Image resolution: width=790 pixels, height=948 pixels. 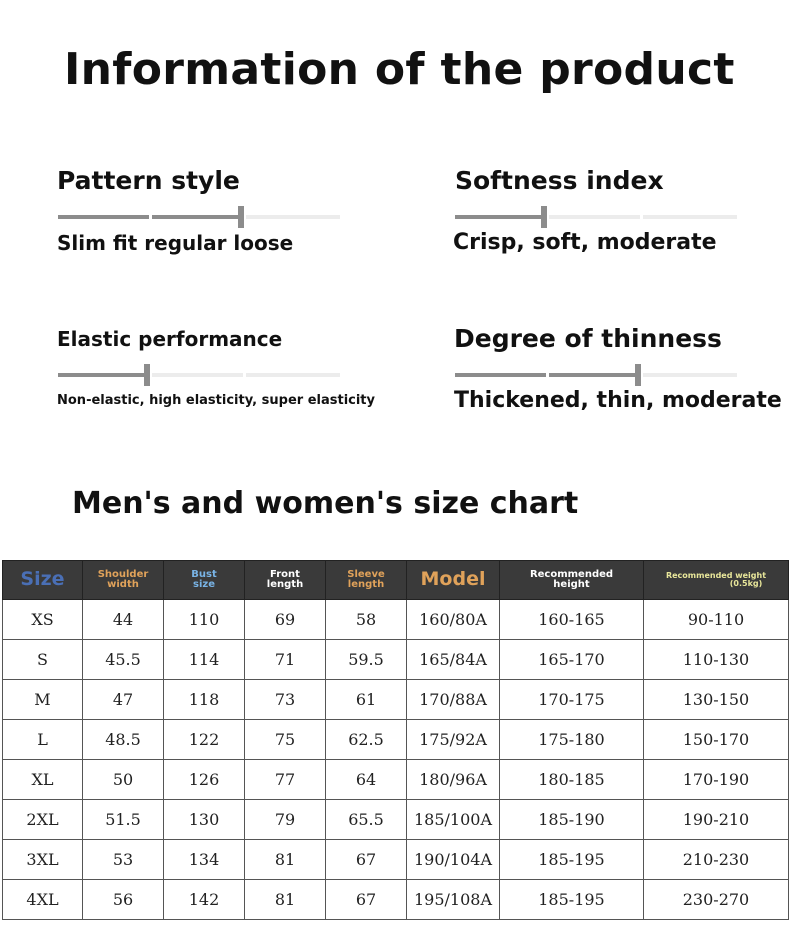 What do you see at coordinates (123, 819) in the screenshot?
I see `shoulder-width-cell: 51.5` at bounding box center [123, 819].